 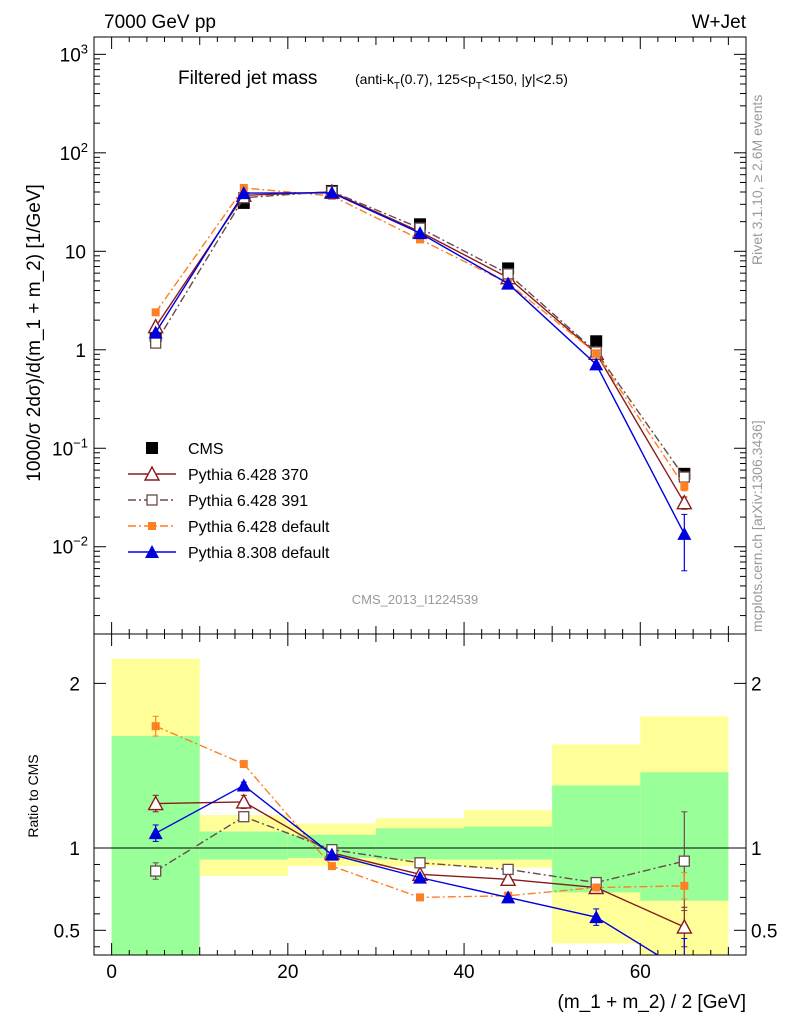 What do you see at coordinates (152, 551) in the screenshot?
I see `legend-marker-py8_default` at bounding box center [152, 551].